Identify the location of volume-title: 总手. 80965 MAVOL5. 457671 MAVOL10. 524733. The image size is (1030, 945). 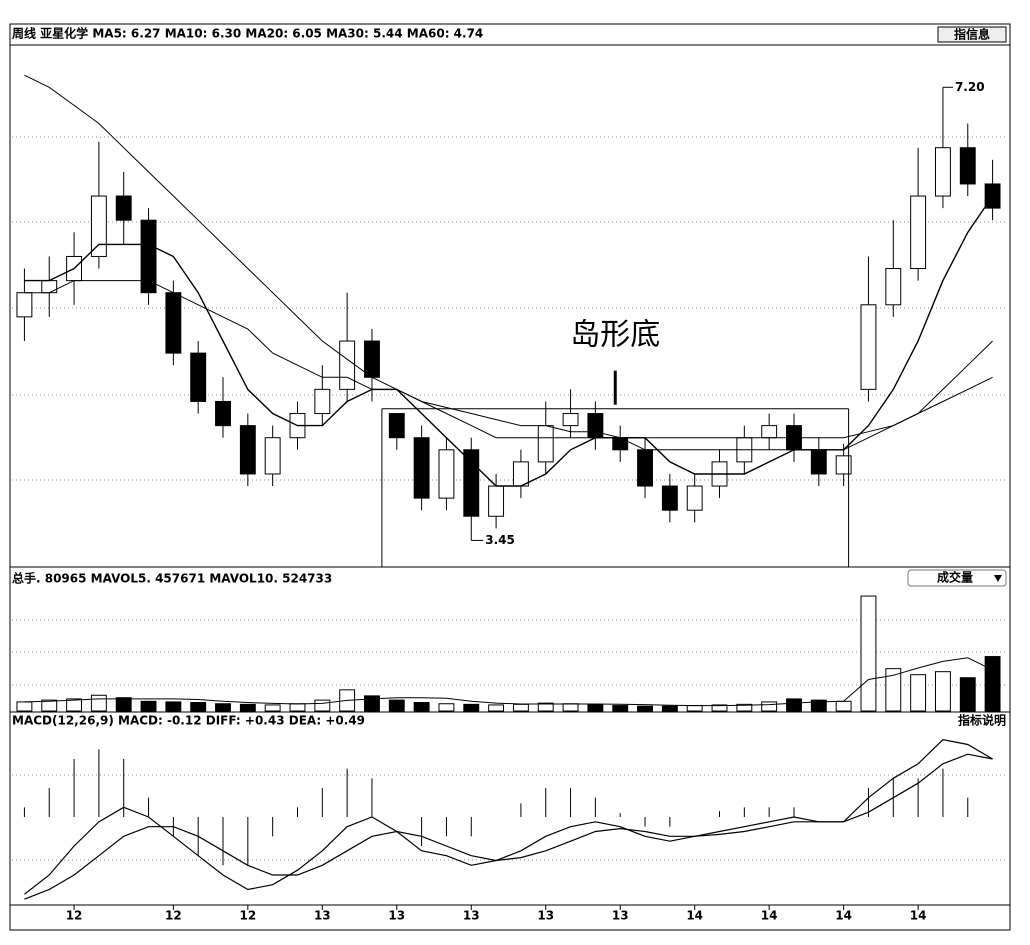
(172, 578).